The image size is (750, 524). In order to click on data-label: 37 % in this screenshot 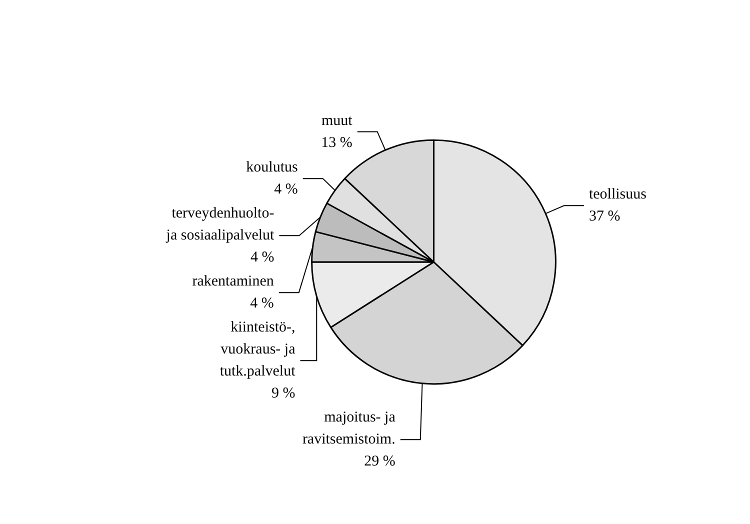, I will do `click(604, 216)`.